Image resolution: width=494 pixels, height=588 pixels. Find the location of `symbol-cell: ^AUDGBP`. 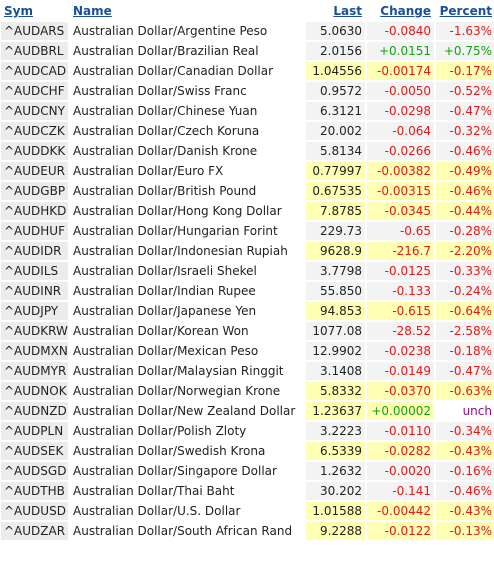

symbol-cell: ^AUDGBP is located at coordinates (34, 191).